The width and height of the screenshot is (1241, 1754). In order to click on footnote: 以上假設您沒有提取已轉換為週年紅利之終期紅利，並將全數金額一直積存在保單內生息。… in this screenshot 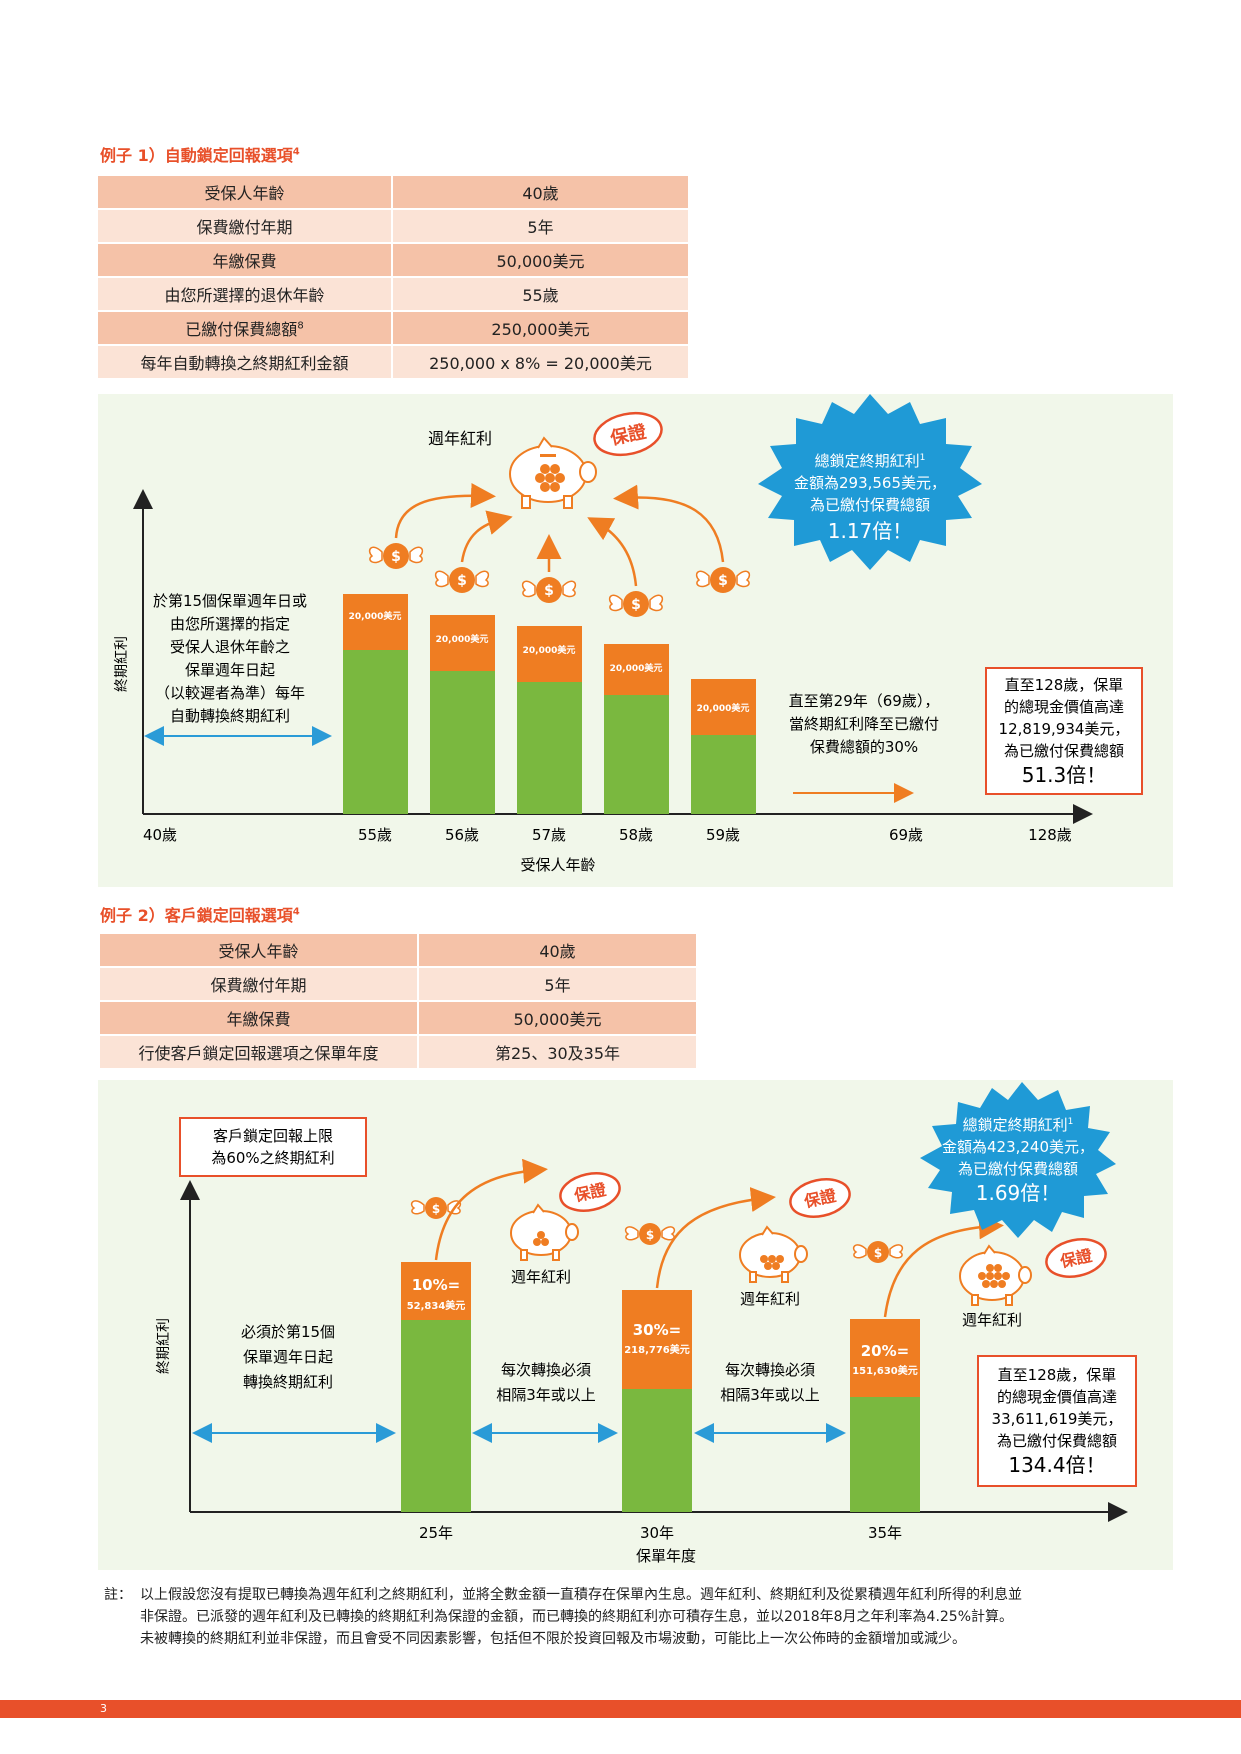, I will do `click(581, 1617)`.